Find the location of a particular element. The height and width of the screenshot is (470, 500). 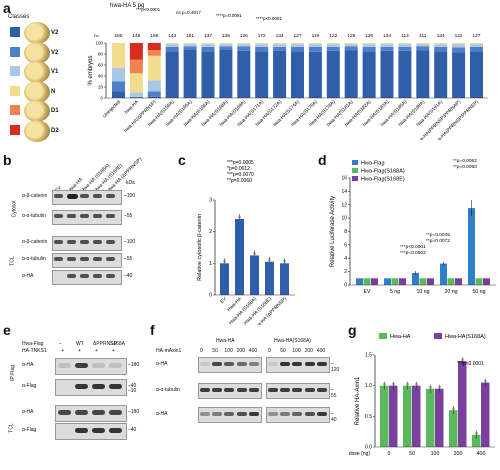

legend-label: Hwa-Flag(S168E) is located at coordinates (383, 180).